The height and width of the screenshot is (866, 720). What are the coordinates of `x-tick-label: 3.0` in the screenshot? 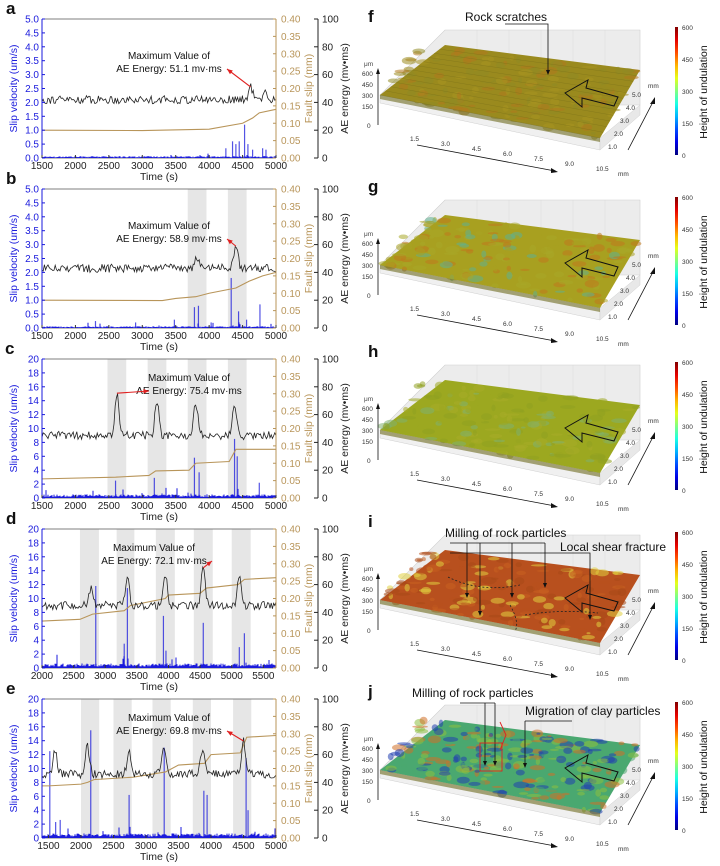 It's located at (445, 479).